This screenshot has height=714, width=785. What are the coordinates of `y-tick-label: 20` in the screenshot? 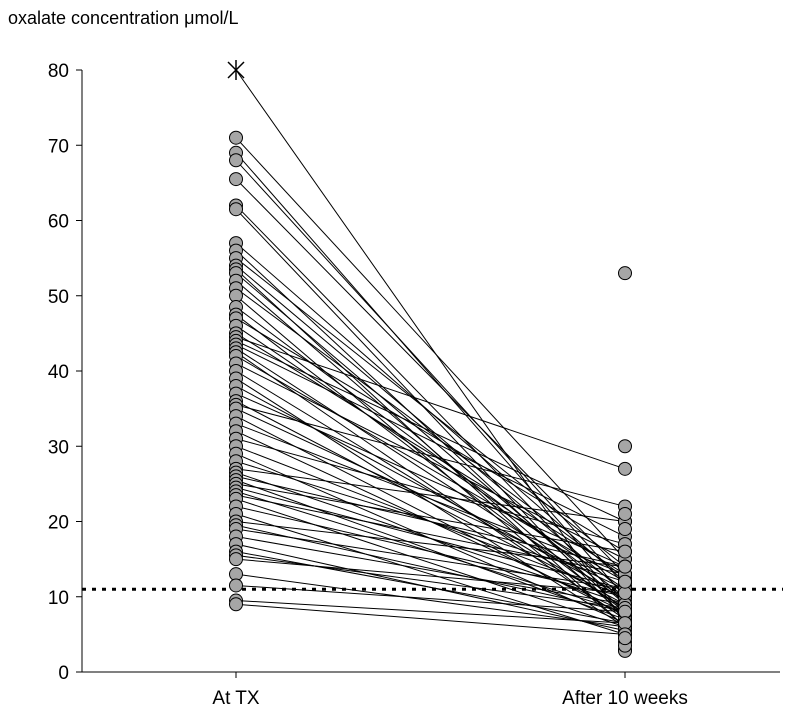 It's located at (58, 523).